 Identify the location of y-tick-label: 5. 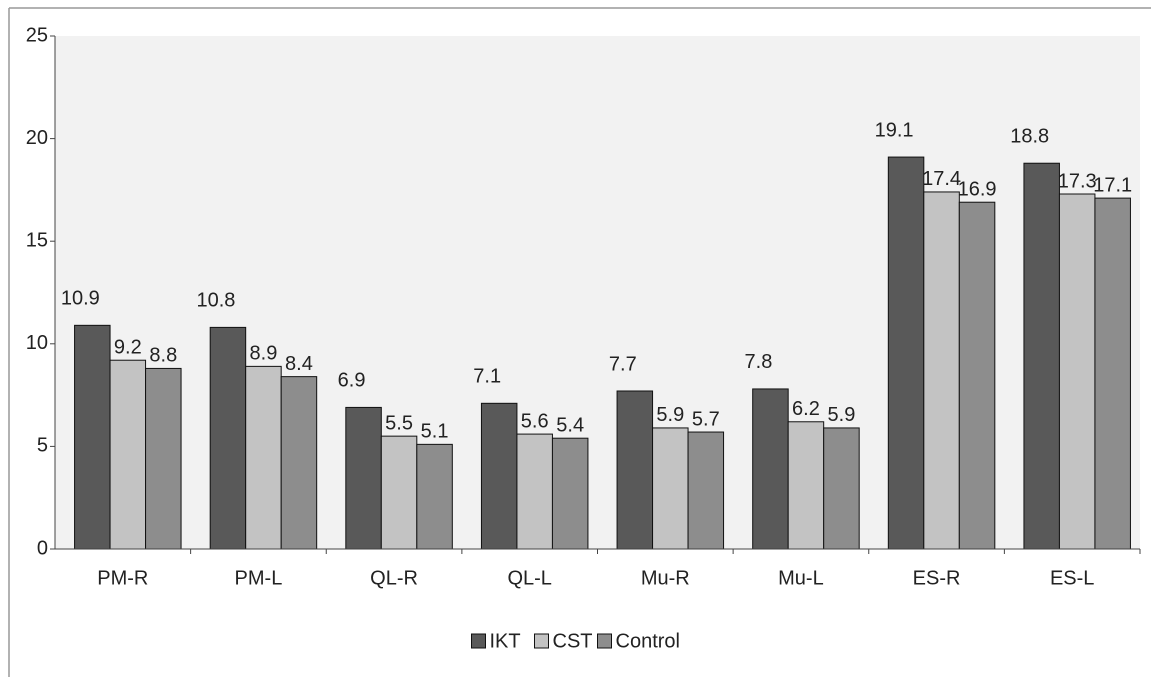
(42, 446).